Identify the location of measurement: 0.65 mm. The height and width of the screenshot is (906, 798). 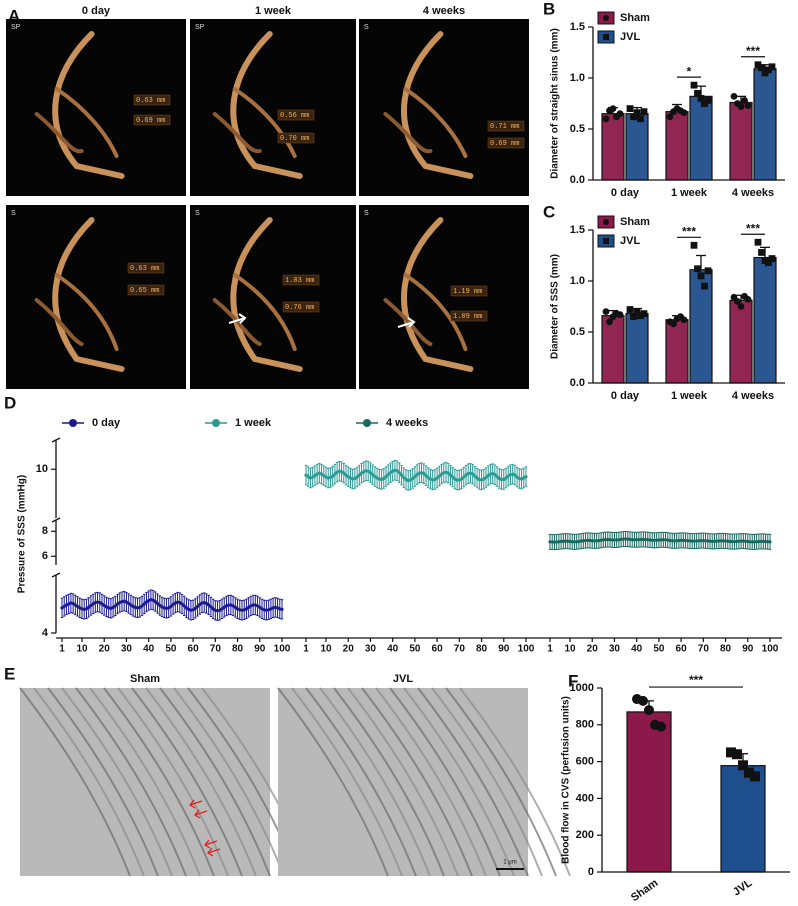
(144, 291).